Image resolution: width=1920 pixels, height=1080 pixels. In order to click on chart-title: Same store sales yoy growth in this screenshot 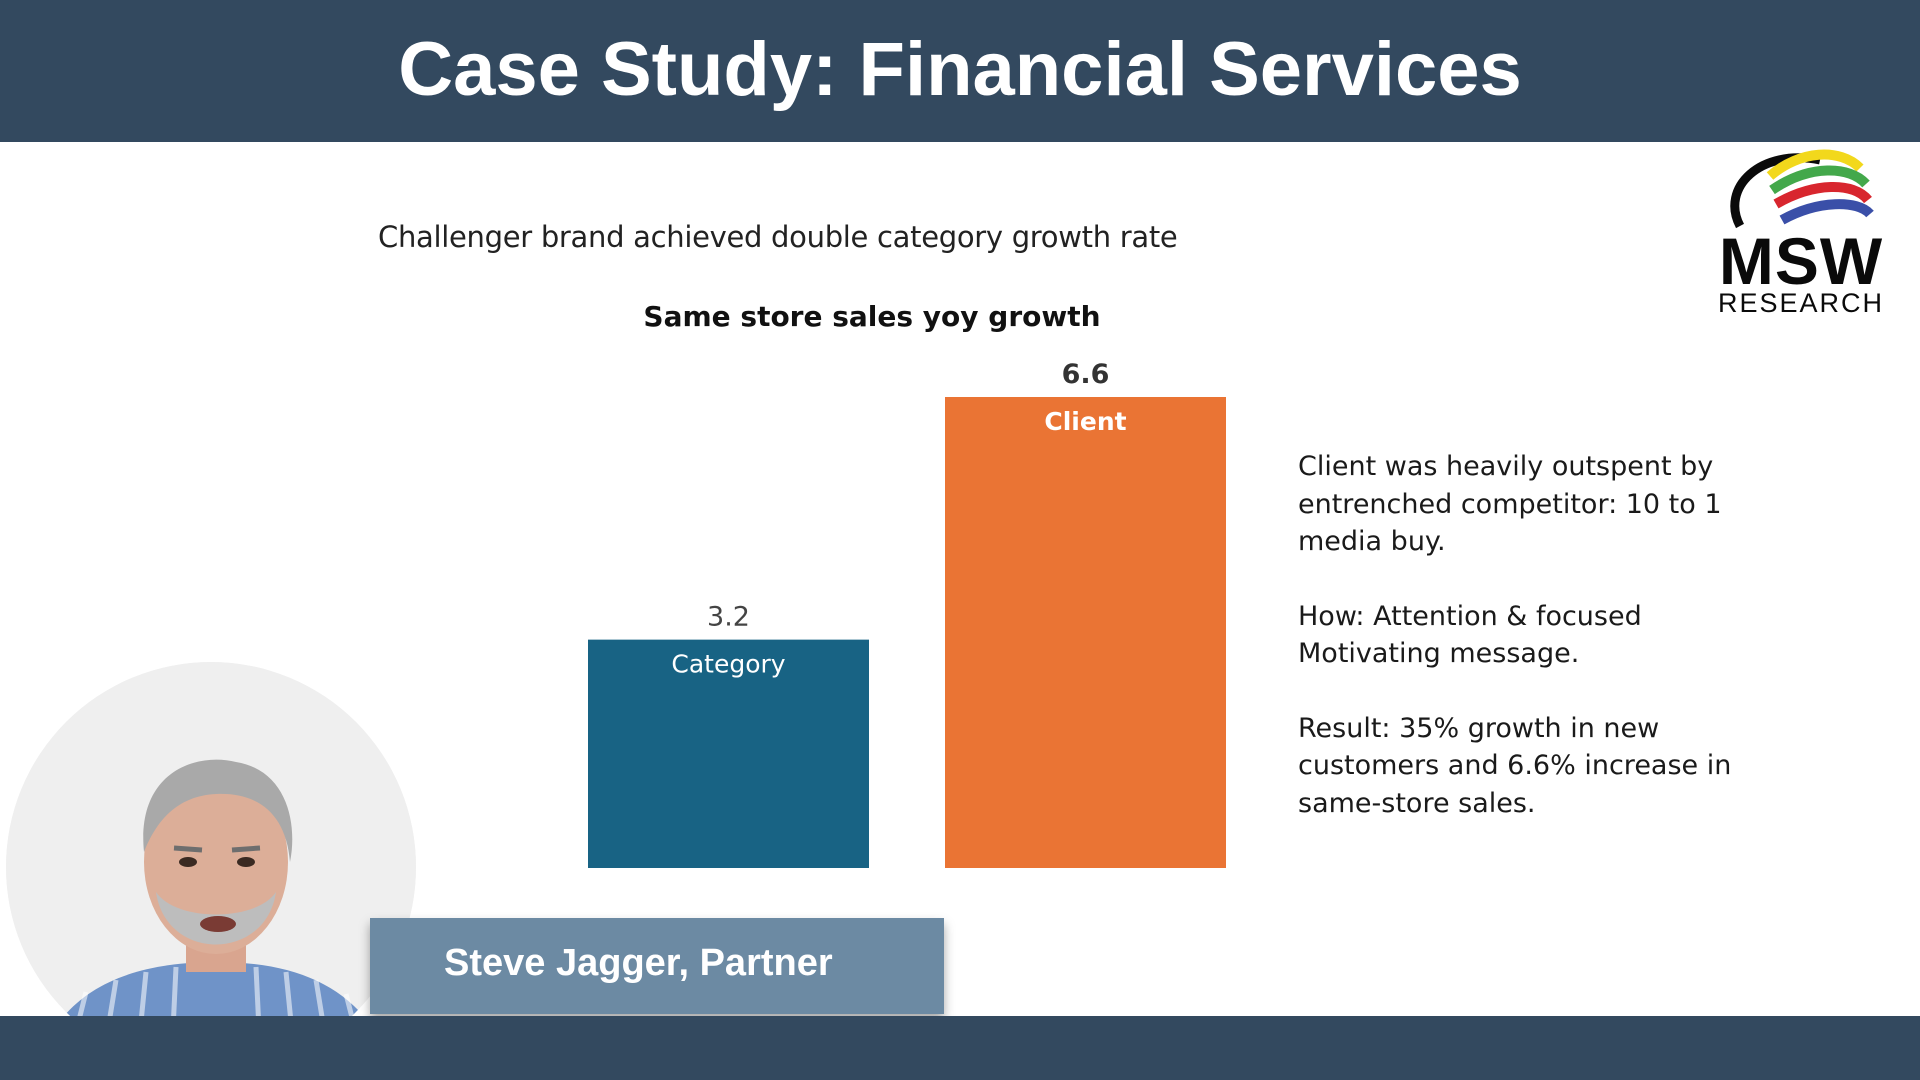, I will do `click(872, 316)`.